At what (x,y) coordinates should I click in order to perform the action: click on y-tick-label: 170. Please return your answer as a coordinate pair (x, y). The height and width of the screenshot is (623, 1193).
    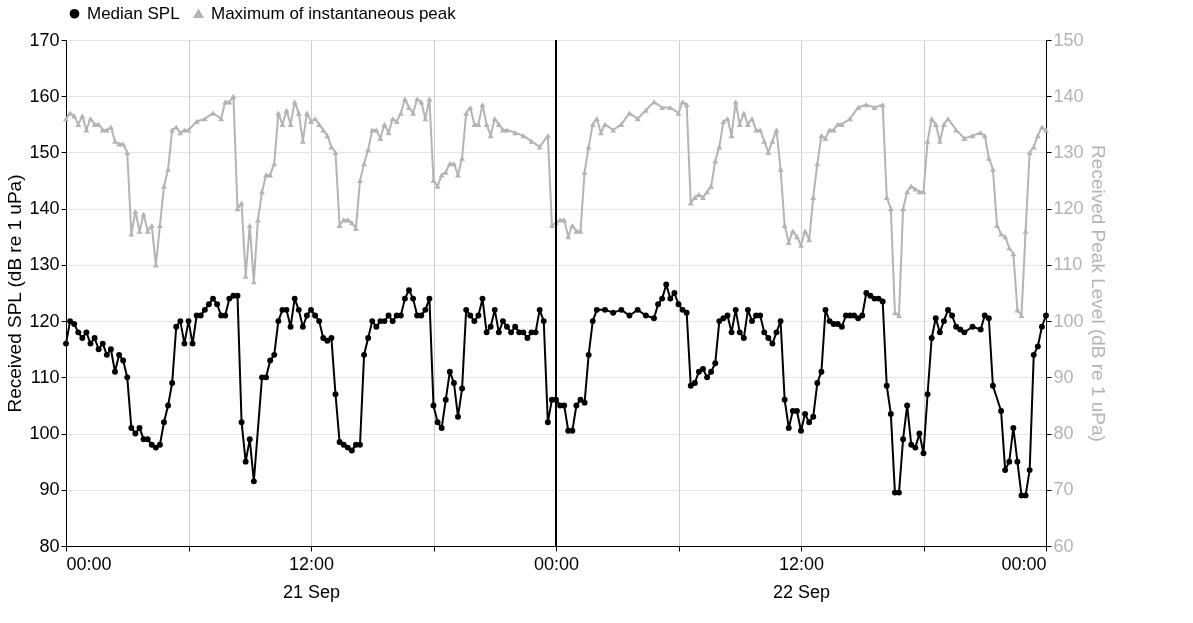
    Looking at the image, I should click on (44, 39).